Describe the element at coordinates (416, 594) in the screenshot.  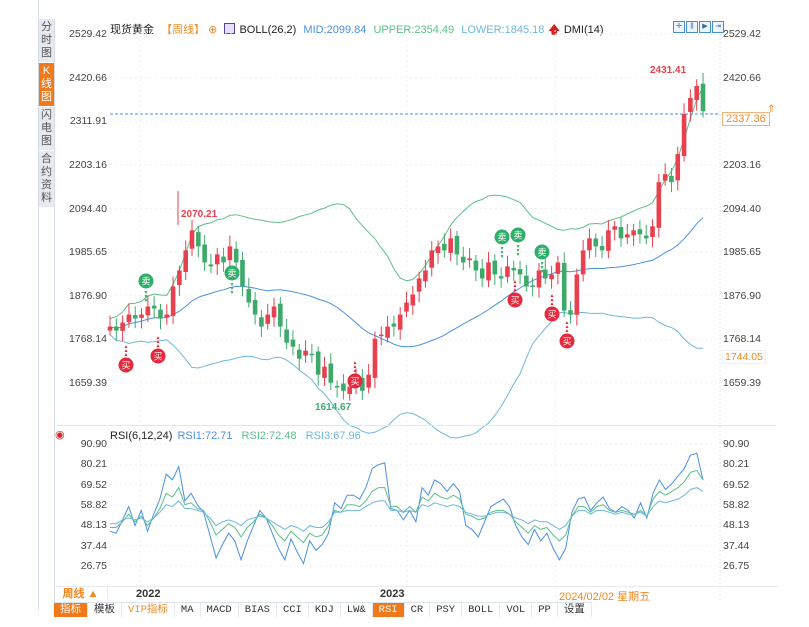
I see `time-axis: 周线 ▲ 2022 2023 2024/02/02 星期五` at that location.